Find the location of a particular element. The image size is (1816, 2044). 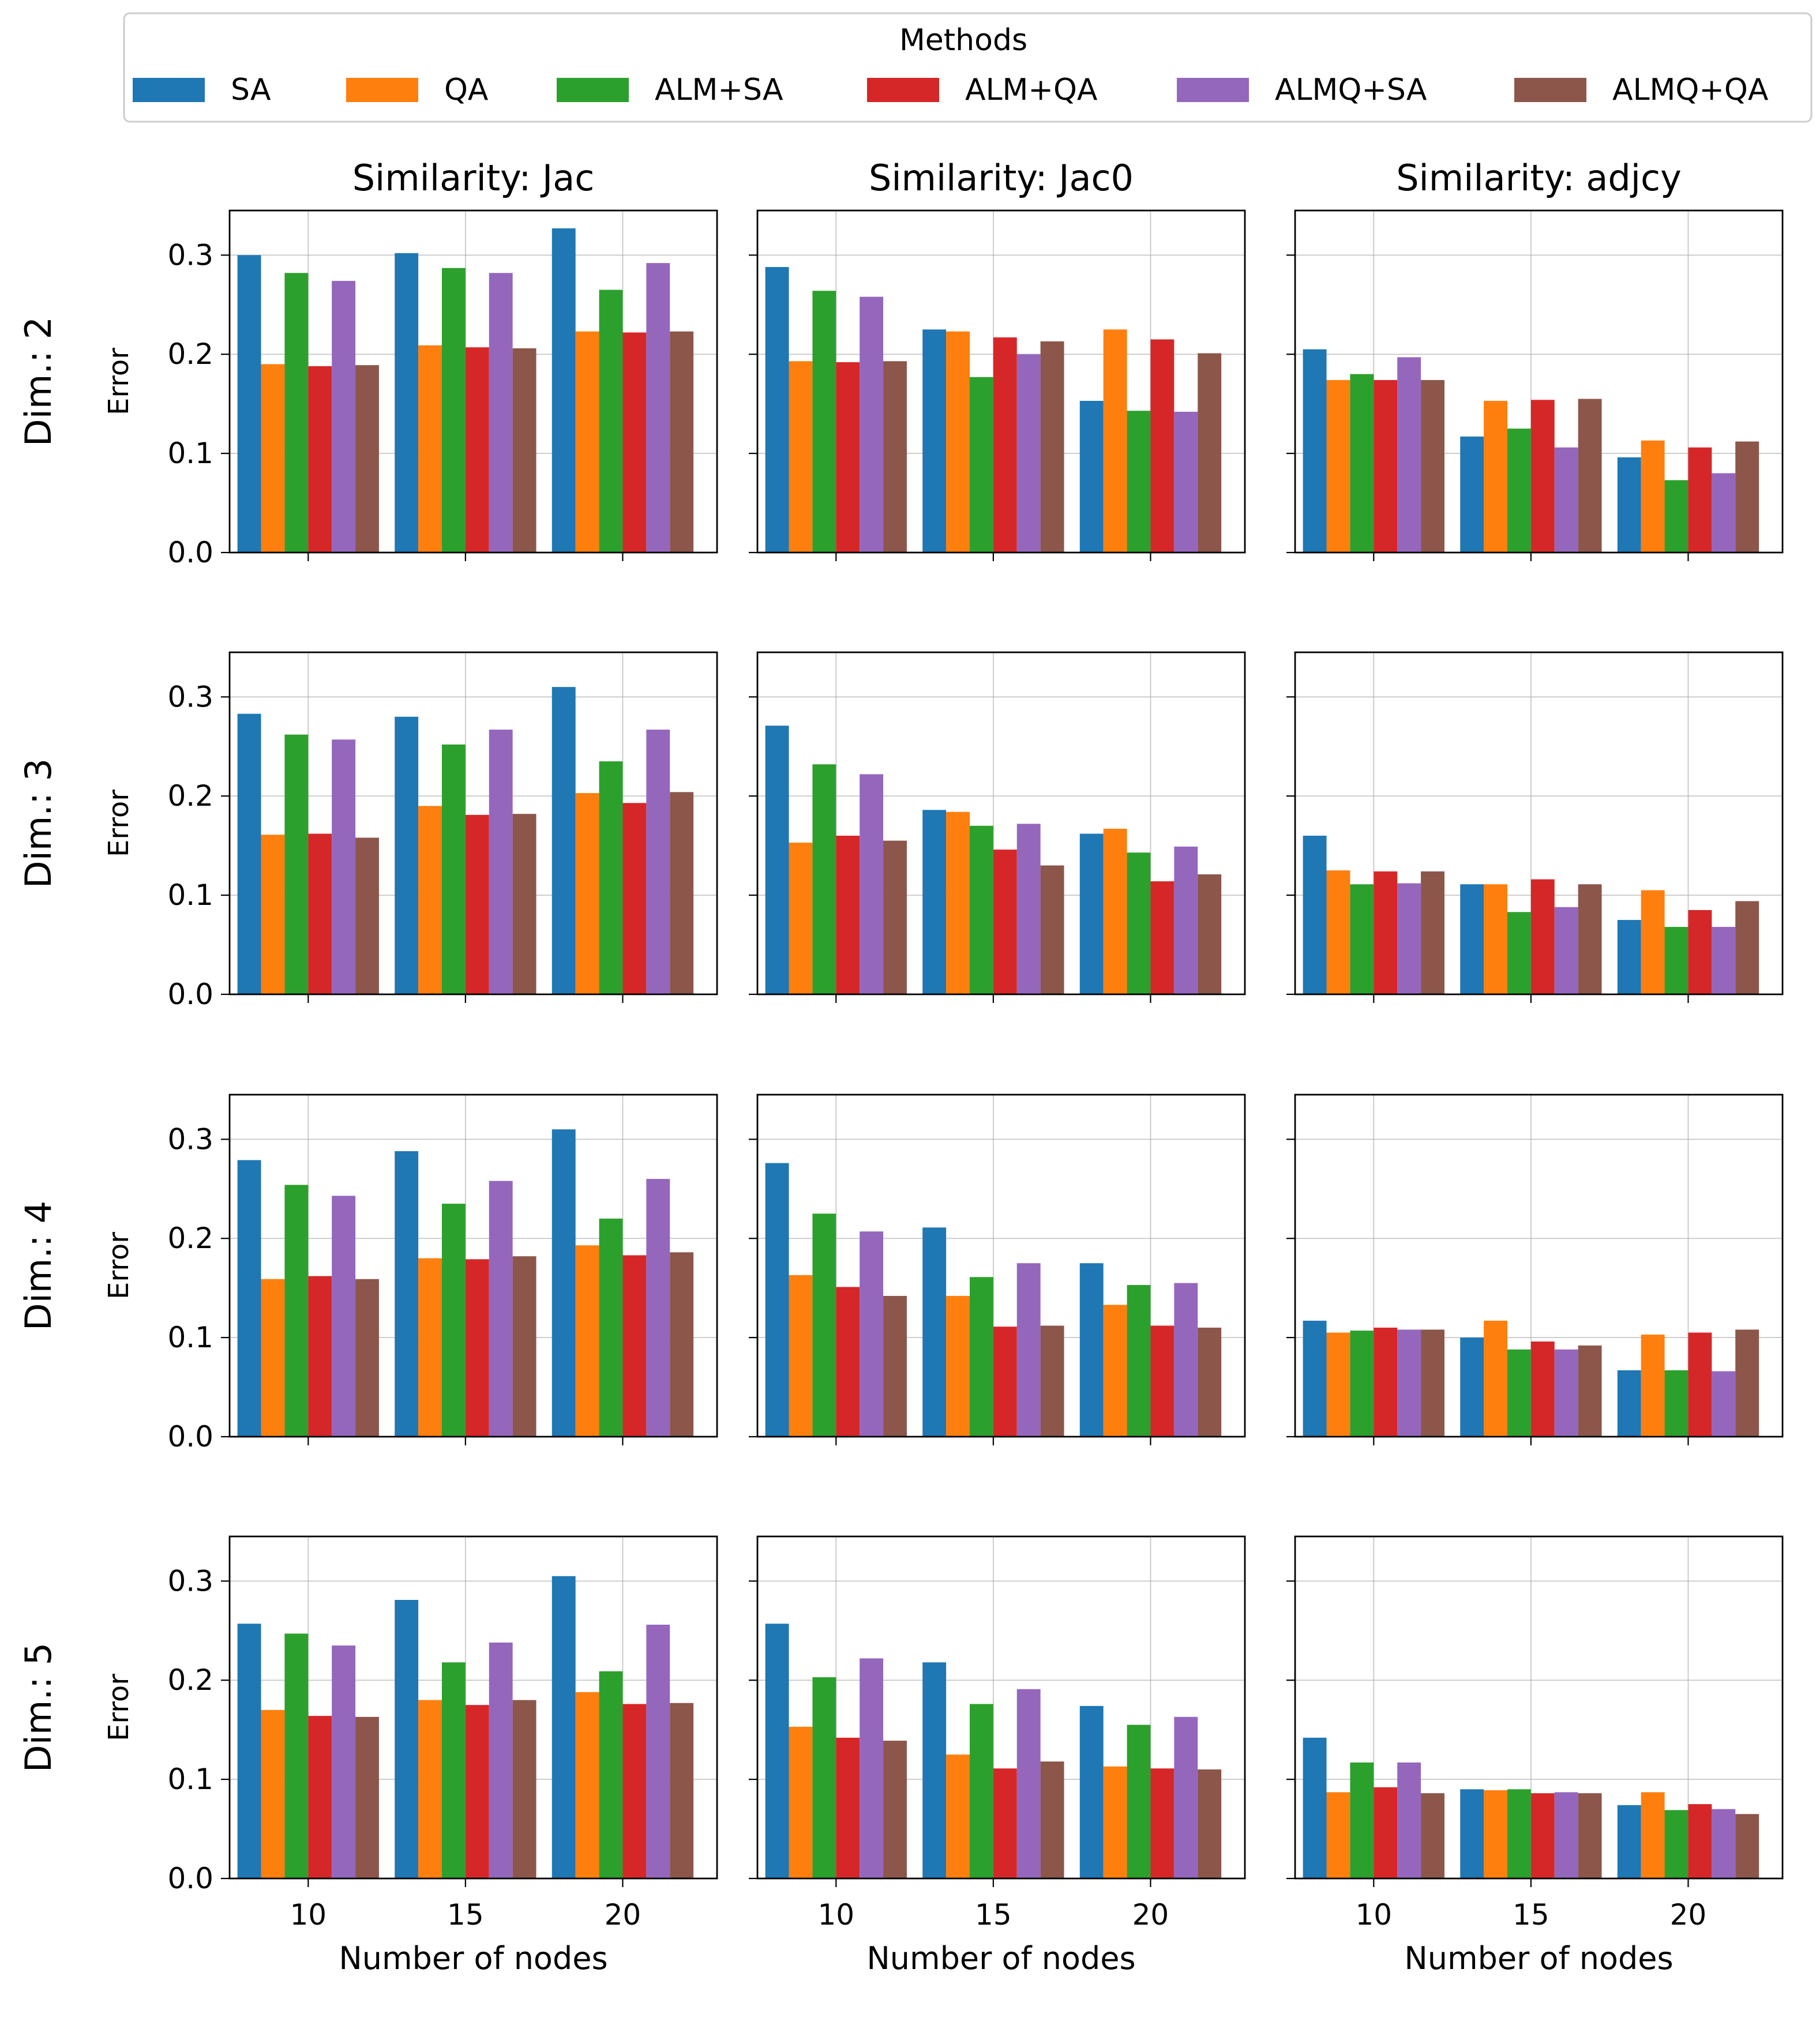

x-tick-label: 10 is located at coordinates (308, 1915).